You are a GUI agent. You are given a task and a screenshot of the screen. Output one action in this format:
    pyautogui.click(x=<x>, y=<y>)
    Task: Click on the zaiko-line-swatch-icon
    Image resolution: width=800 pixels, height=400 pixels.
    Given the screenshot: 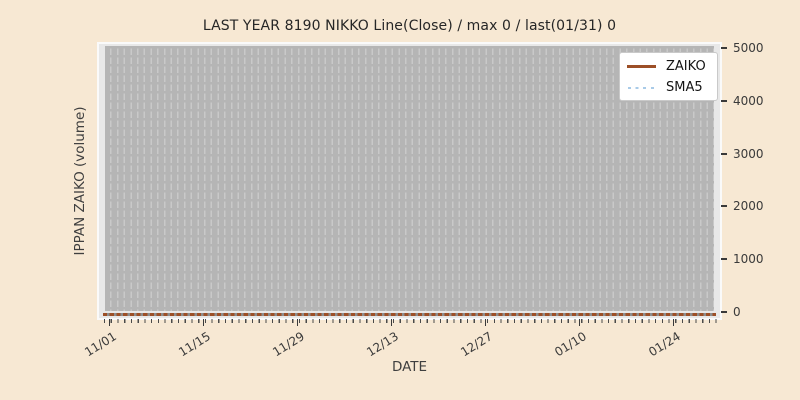 What is the action you would take?
    pyautogui.click(x=641, y=66)
    